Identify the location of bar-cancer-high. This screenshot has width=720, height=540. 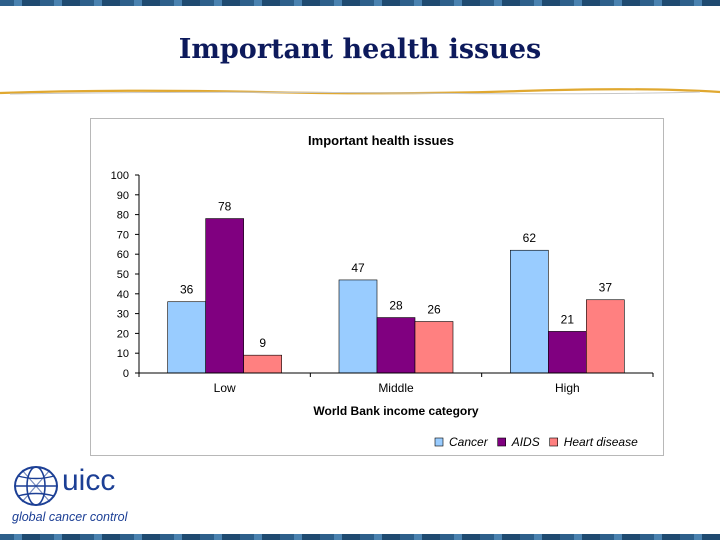
(529, 311).